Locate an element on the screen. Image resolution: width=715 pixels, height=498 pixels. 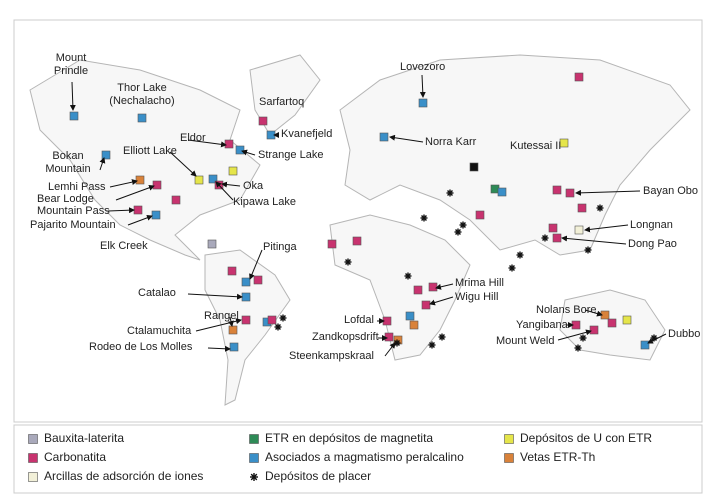
map-label: Elliott Lake is located at coordinates (150, 151).